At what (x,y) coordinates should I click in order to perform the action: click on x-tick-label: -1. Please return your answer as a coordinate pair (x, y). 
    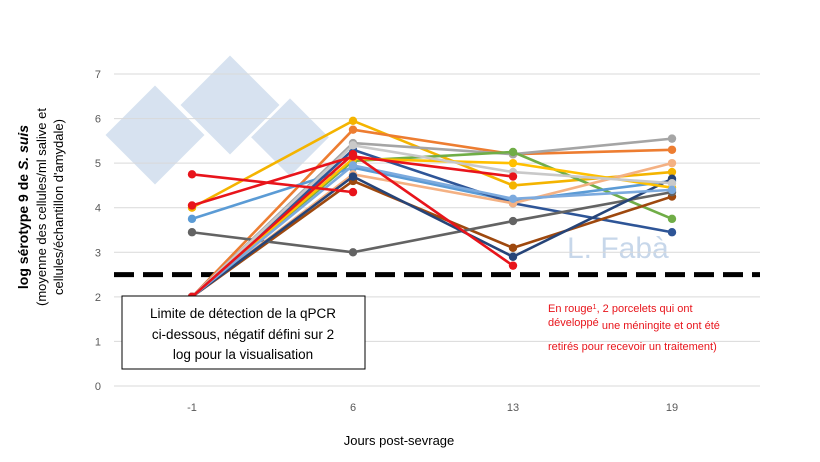
    Looking at the image, I should click on (192, 408).